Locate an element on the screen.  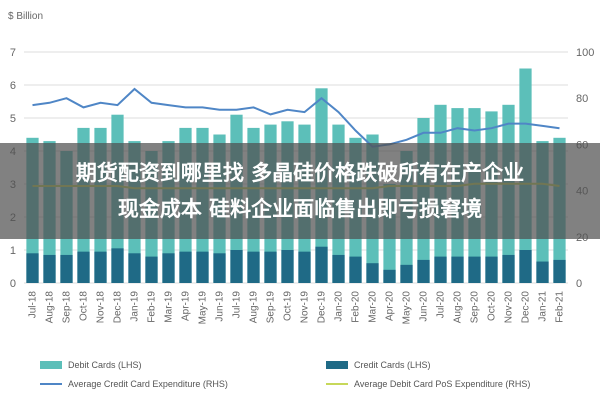
x-tick-label: Jul-19 is located at coordinates (237, 305).